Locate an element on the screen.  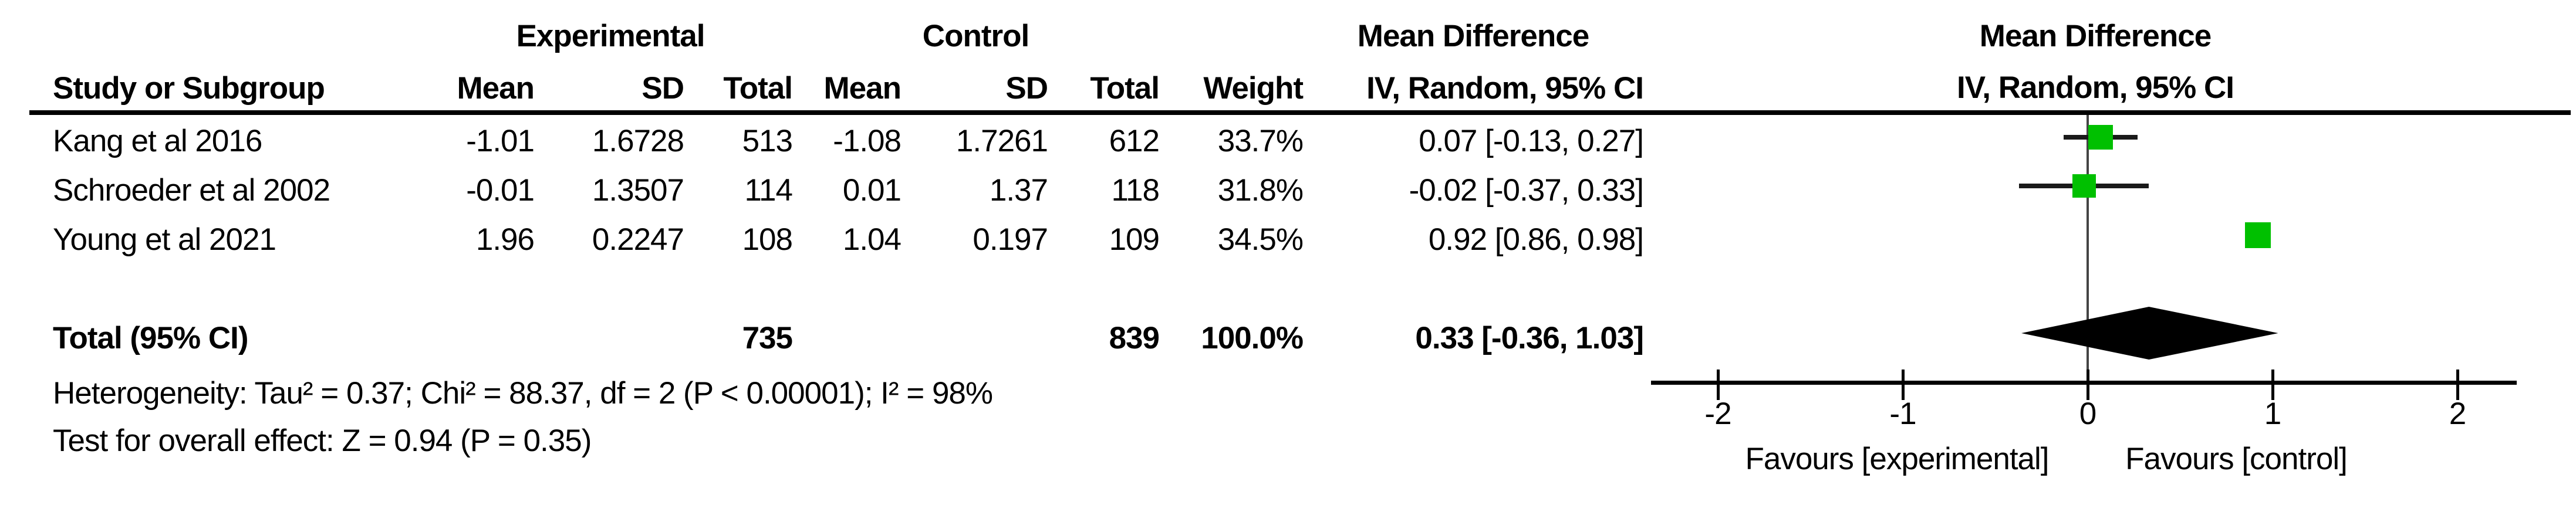
header-ctl-sd: SD is located at coordinates (1026, 88).